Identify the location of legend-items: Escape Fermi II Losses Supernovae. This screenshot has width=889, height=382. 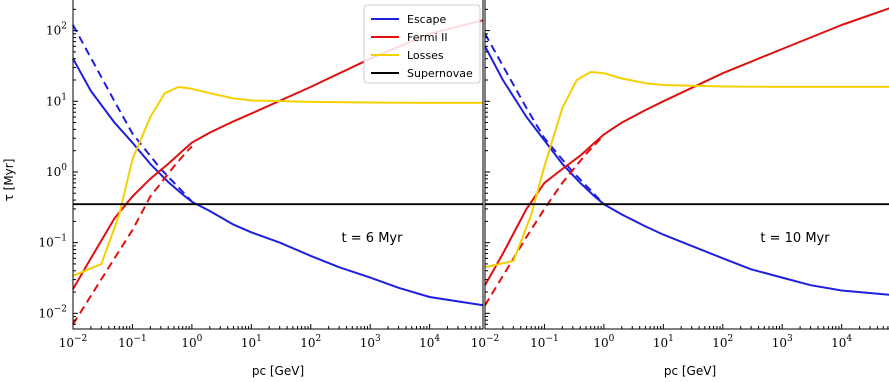
(422, 46).